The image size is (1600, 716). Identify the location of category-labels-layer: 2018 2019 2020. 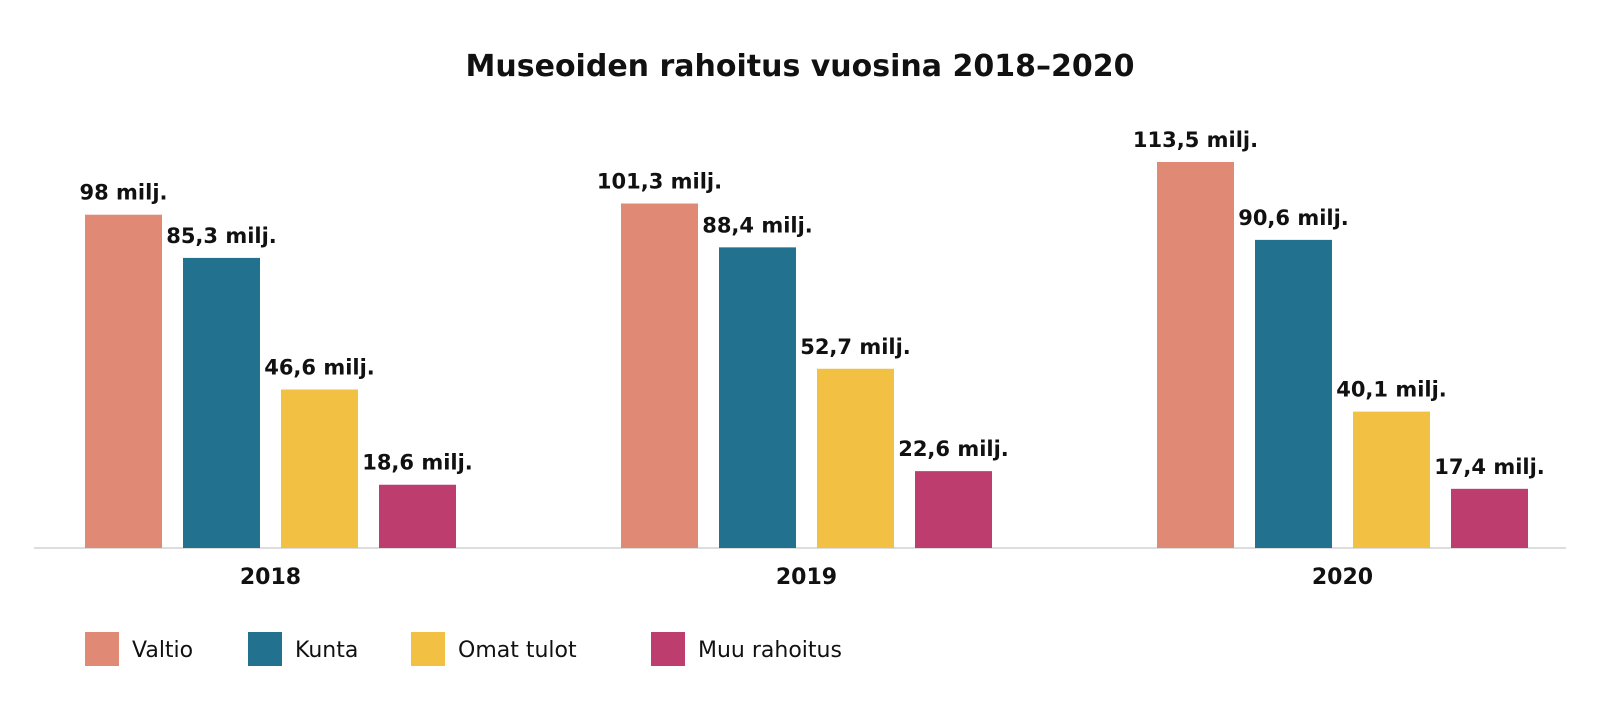
(806, 577).